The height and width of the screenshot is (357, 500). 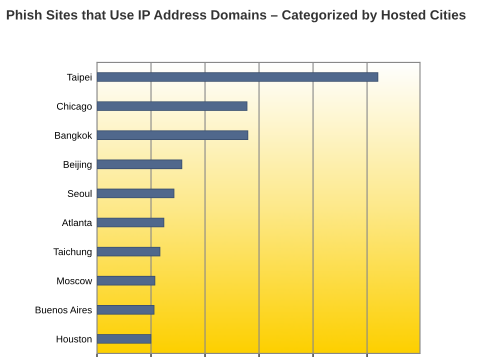 I want to click on y-tick-label: Chicago, so click(x=74, y=107).